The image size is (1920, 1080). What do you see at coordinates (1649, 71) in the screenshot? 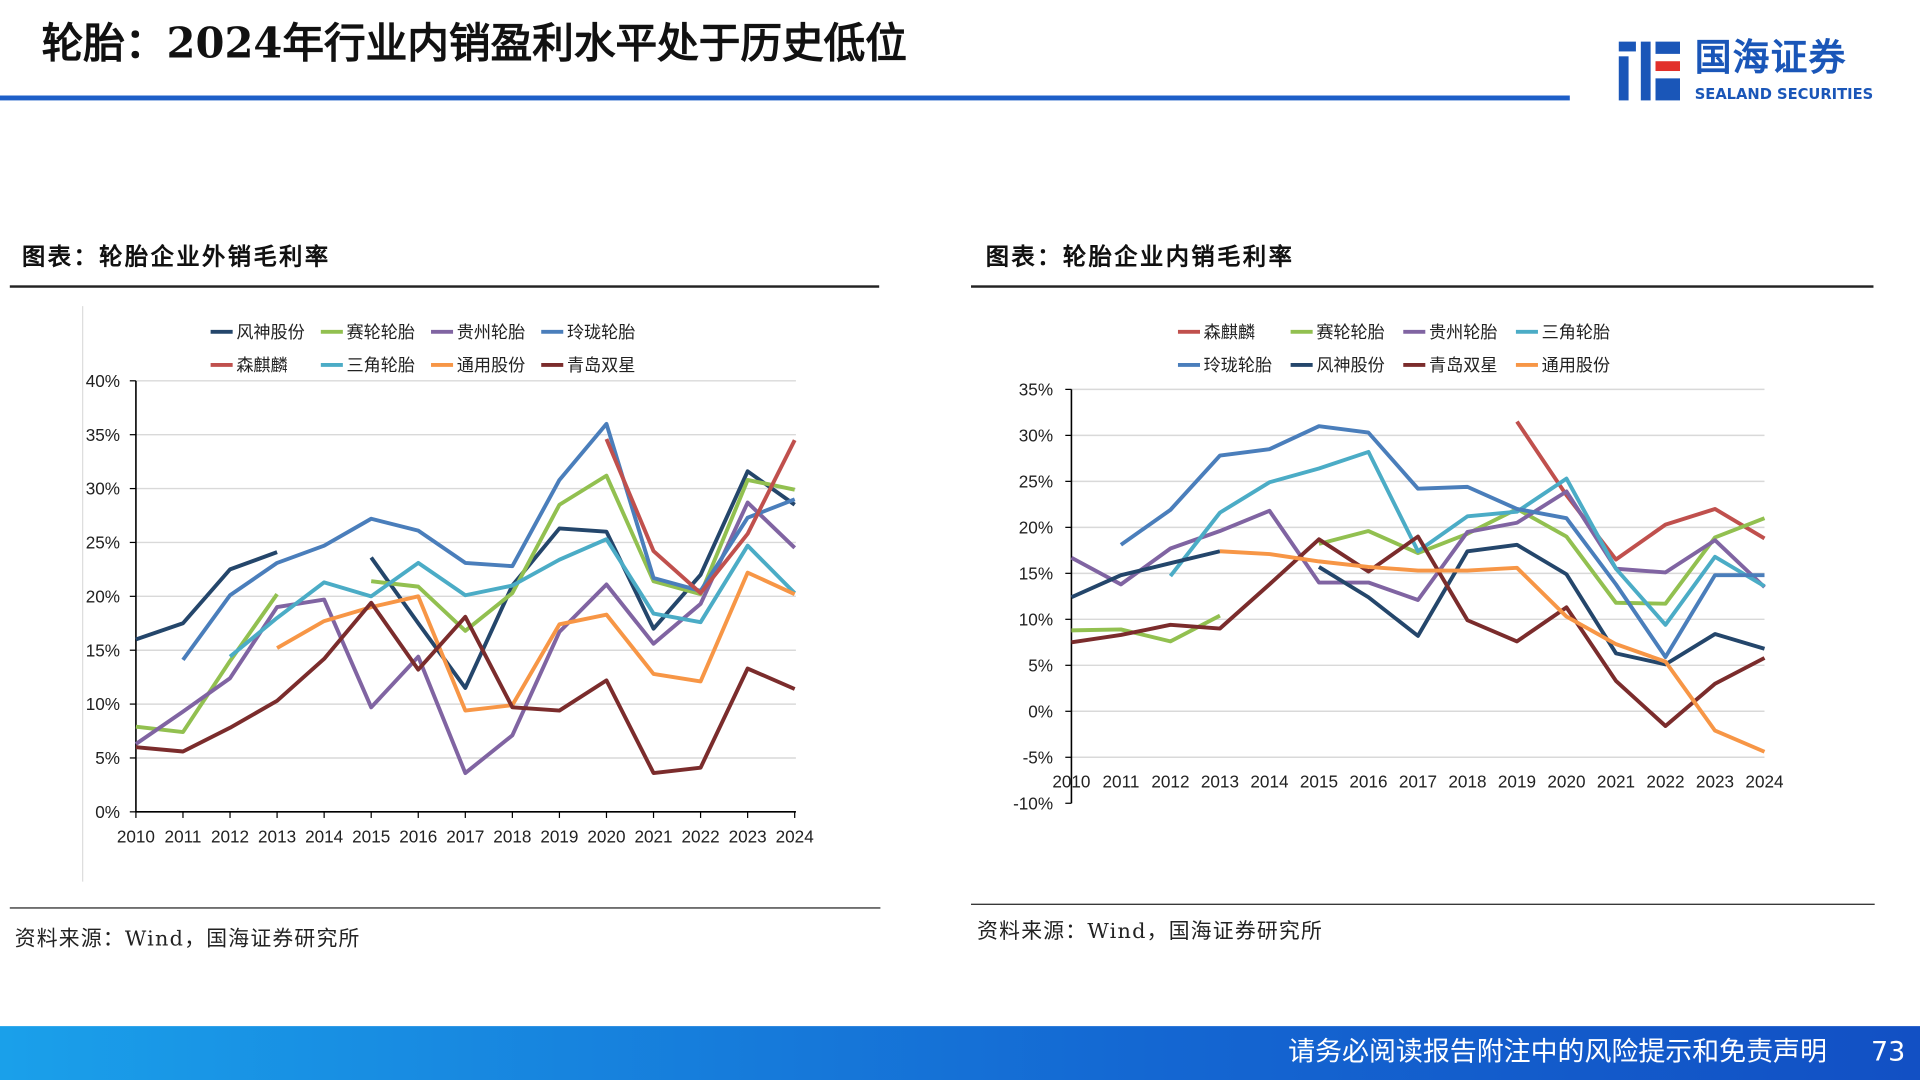
I see `sealand-logo-icon` at bounding box center [1649, 71].